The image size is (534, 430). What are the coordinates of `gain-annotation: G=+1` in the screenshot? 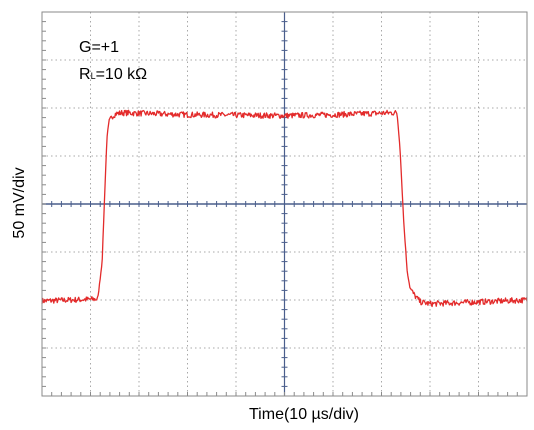 It's located at (99, 47).